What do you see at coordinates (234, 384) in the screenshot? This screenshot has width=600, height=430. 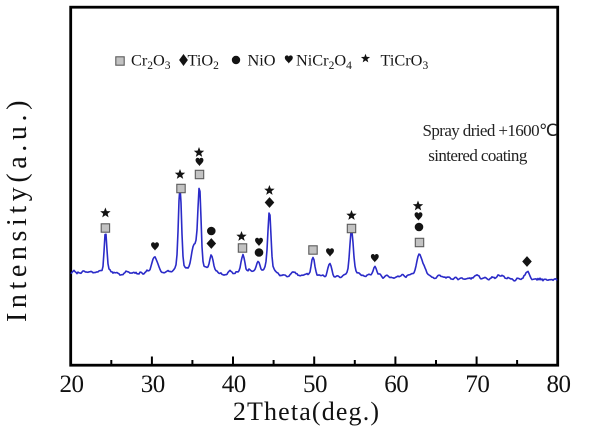 I see `svg-text: 40` at bounding box center [234, 384].